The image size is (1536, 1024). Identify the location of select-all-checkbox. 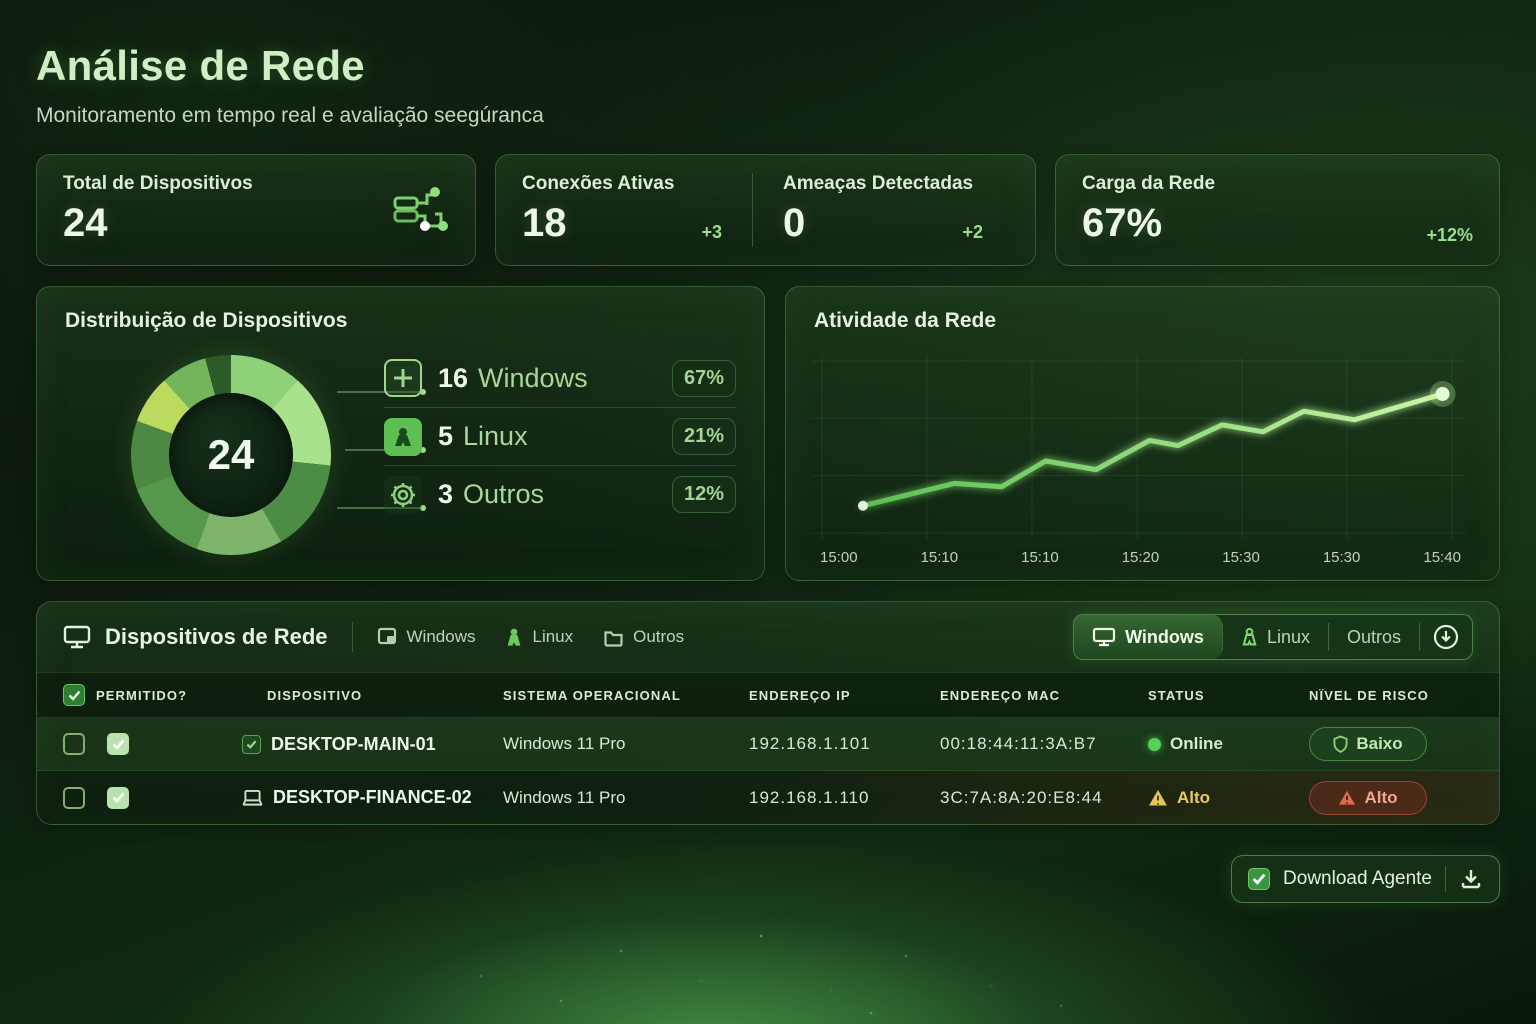
(74, 695).